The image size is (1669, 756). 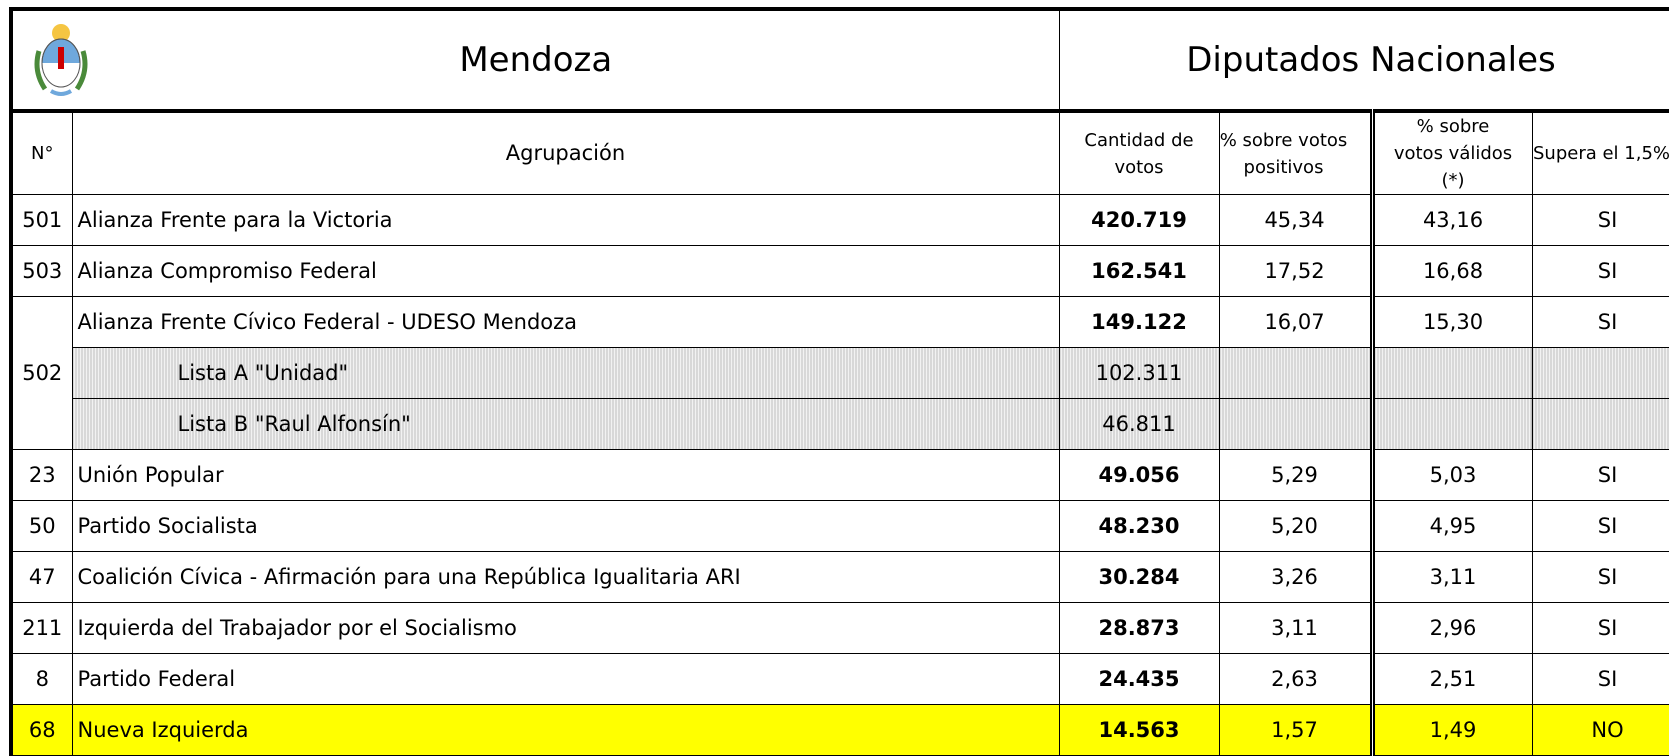 I want to click on votes: 28.873, so click(x=1139, y=628).